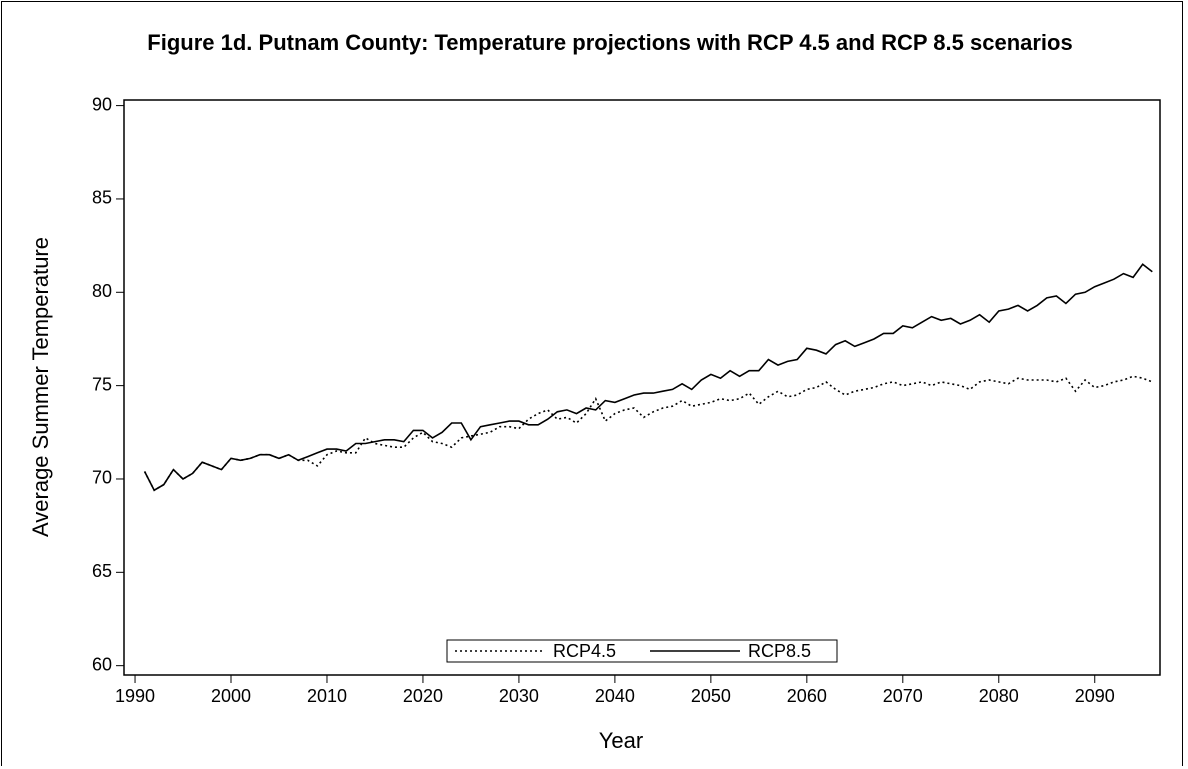 The height and width of the screenshot is (769, 1188). What do you see at coordinates (102, 664) in the screenshot?
I see `y-tick-label: 60` at bounding box center [102, 664].